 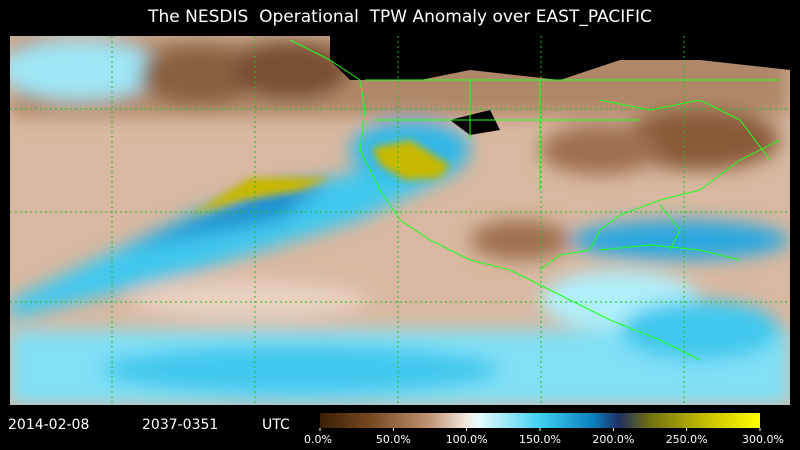 What do you see at coordinates (613, 439) in the screenshot?
I see `colorbar-tick-label: 200.0%` at bounding box center [613, 439].